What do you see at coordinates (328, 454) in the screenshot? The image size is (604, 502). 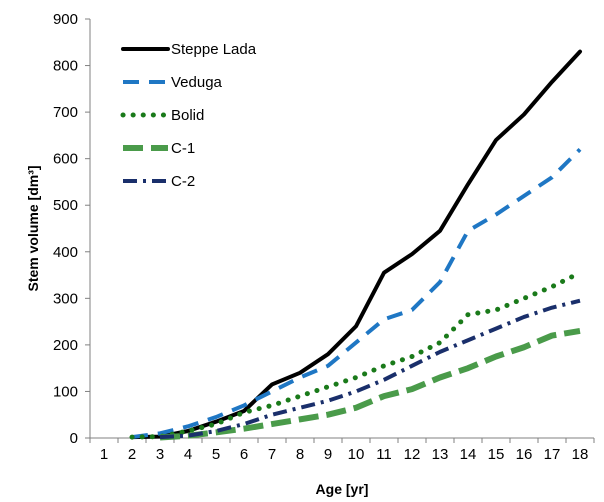 I see `x-tick-label: 9` at bounding box center [328, 454].